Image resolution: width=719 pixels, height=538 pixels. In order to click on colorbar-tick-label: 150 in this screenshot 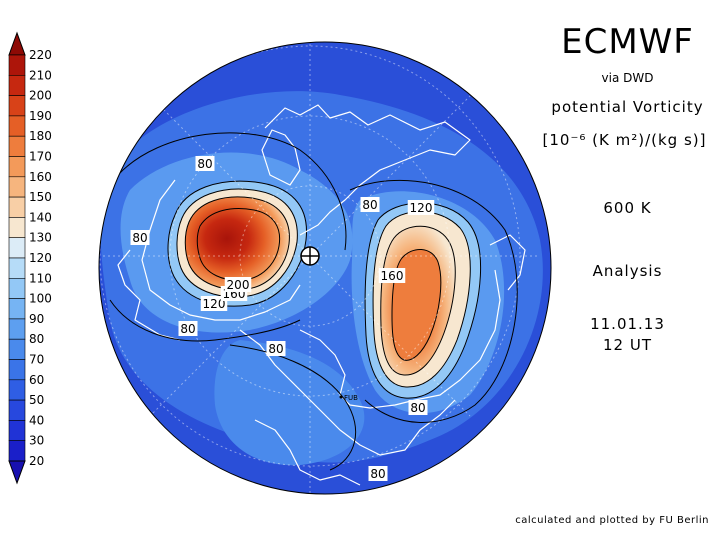, I will do `click(40, 197)`.